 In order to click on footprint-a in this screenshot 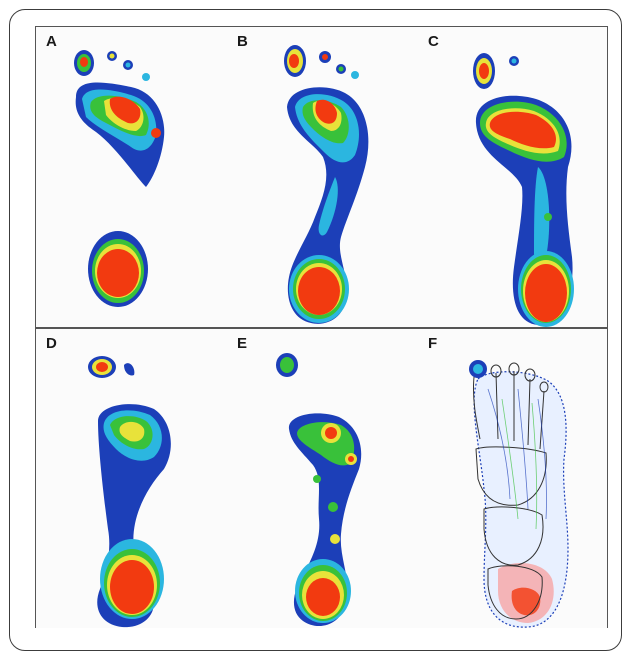, I will do `click(119, 178)`.